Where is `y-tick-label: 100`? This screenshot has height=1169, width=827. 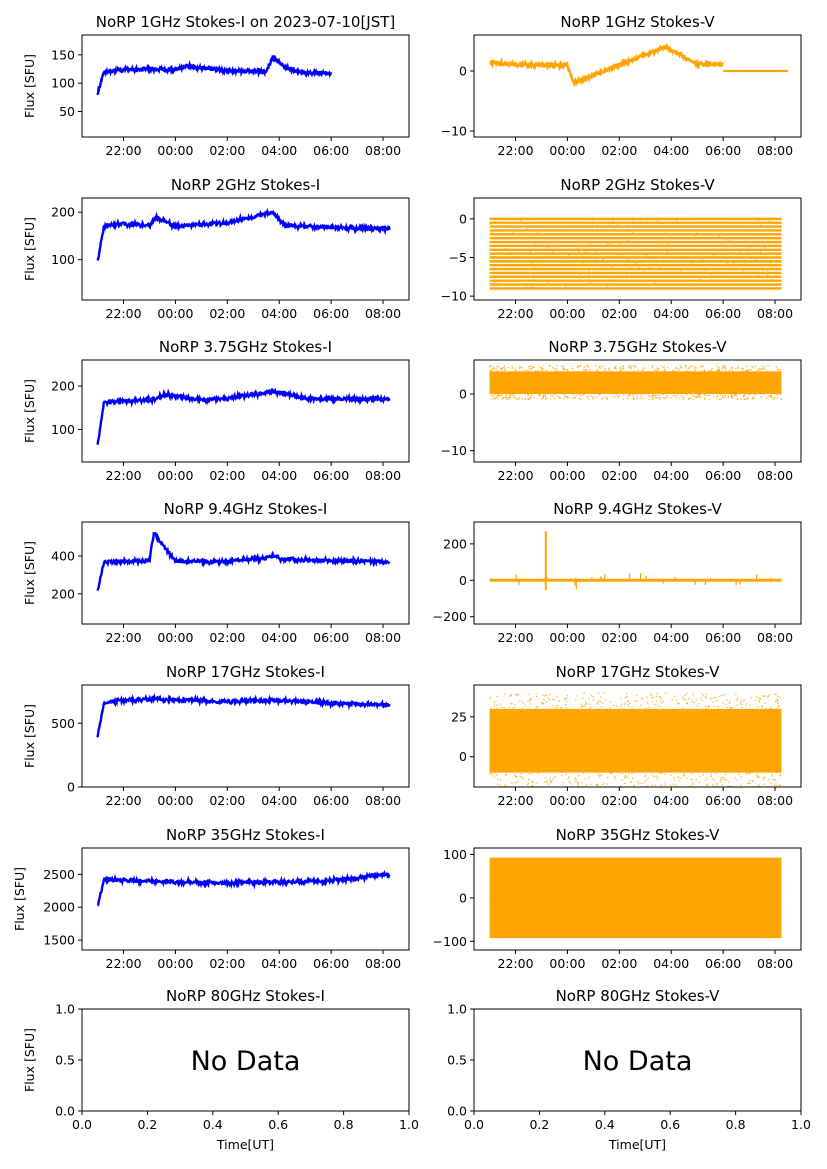
y-tick-label: 100 is located at coordinates (63, 429).